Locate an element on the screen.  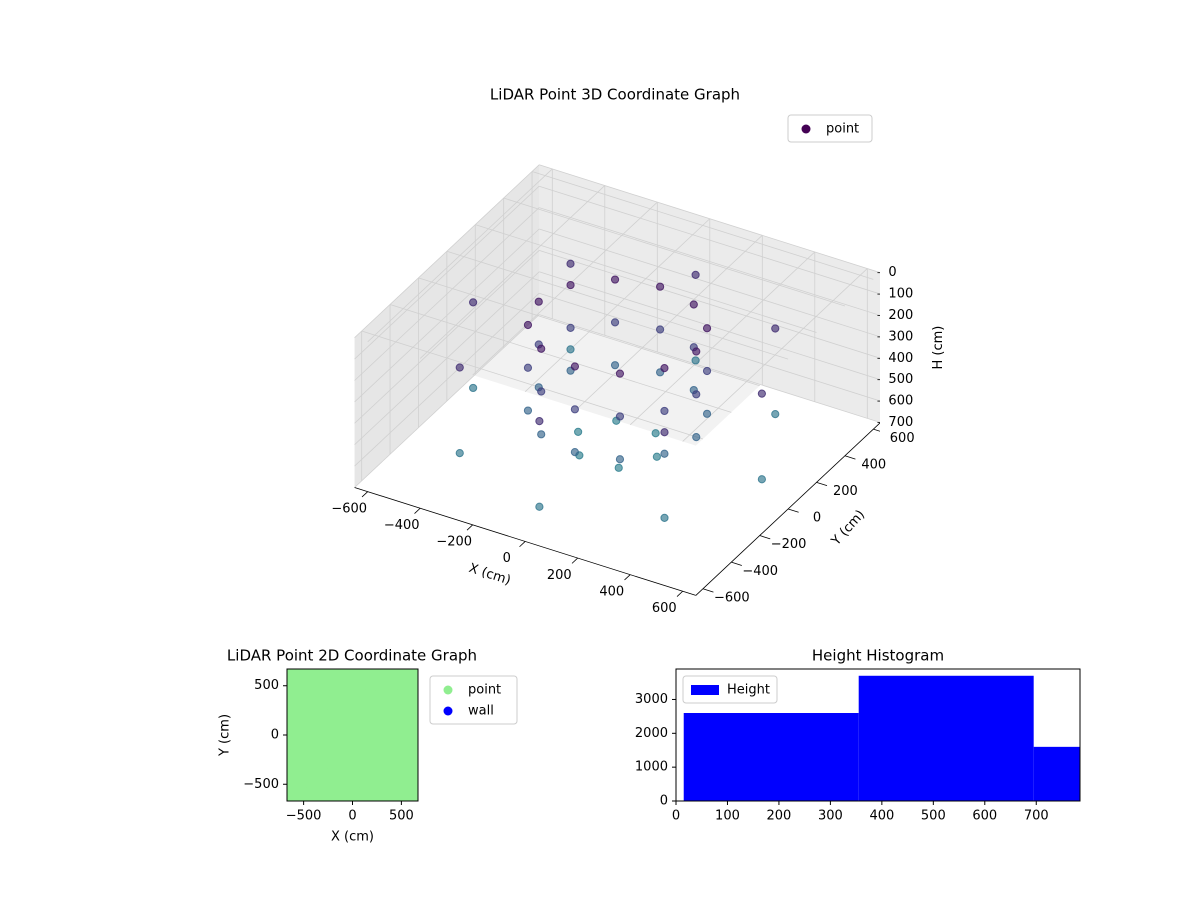
legend-swatch is located at coordinates (705, 690).